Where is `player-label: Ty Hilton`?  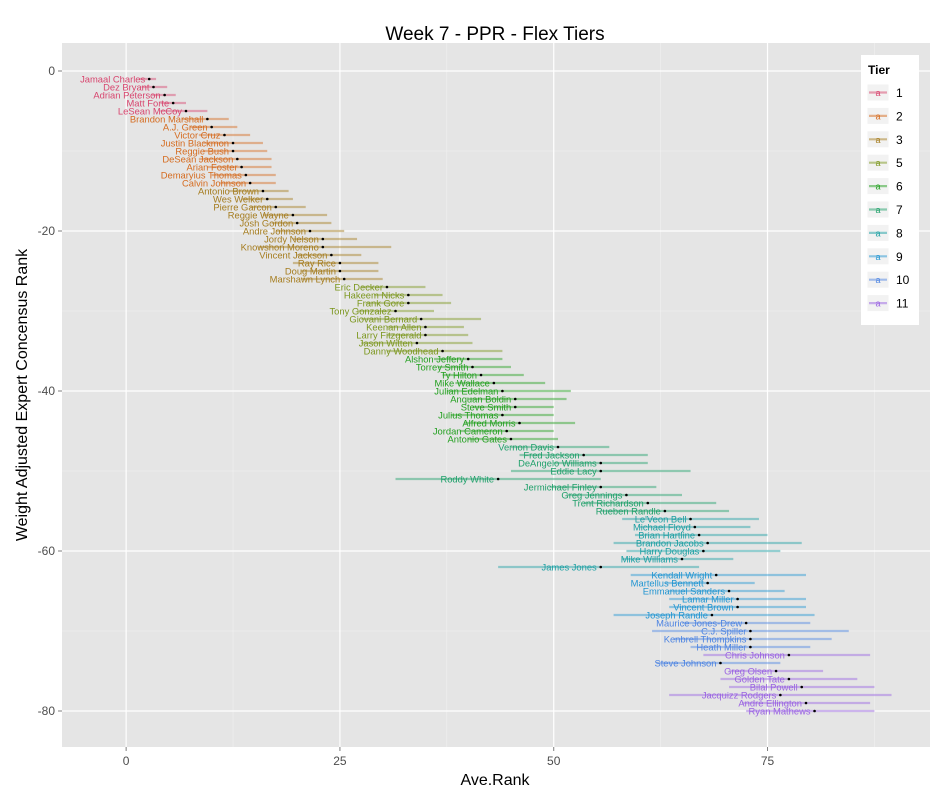
player-label: Ty Hilton is located at coordinates (459, 374).